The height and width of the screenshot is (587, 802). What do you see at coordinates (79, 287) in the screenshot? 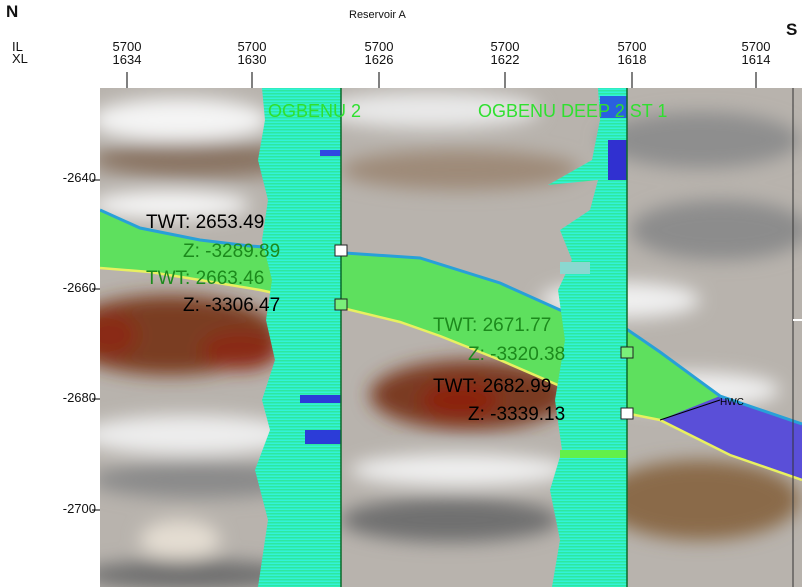
I see `y-tick-label: -2660` at bounding box center [79, 287].